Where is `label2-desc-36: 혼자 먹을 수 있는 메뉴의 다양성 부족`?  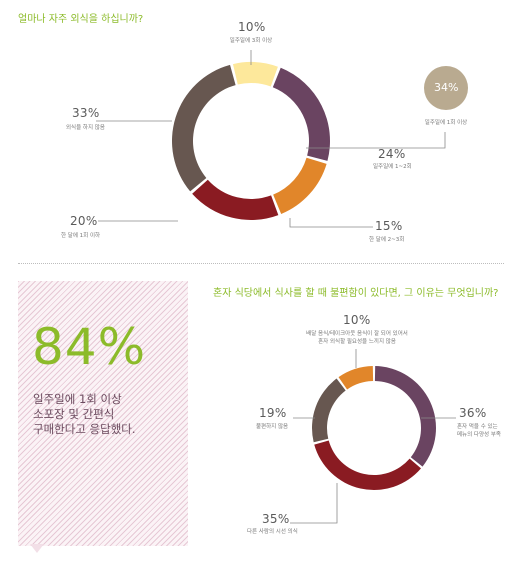 label2-desc-36: 혼자 먹을 수 있는 메뉴의 다양성 부족 is located at coordinates (479, 431).